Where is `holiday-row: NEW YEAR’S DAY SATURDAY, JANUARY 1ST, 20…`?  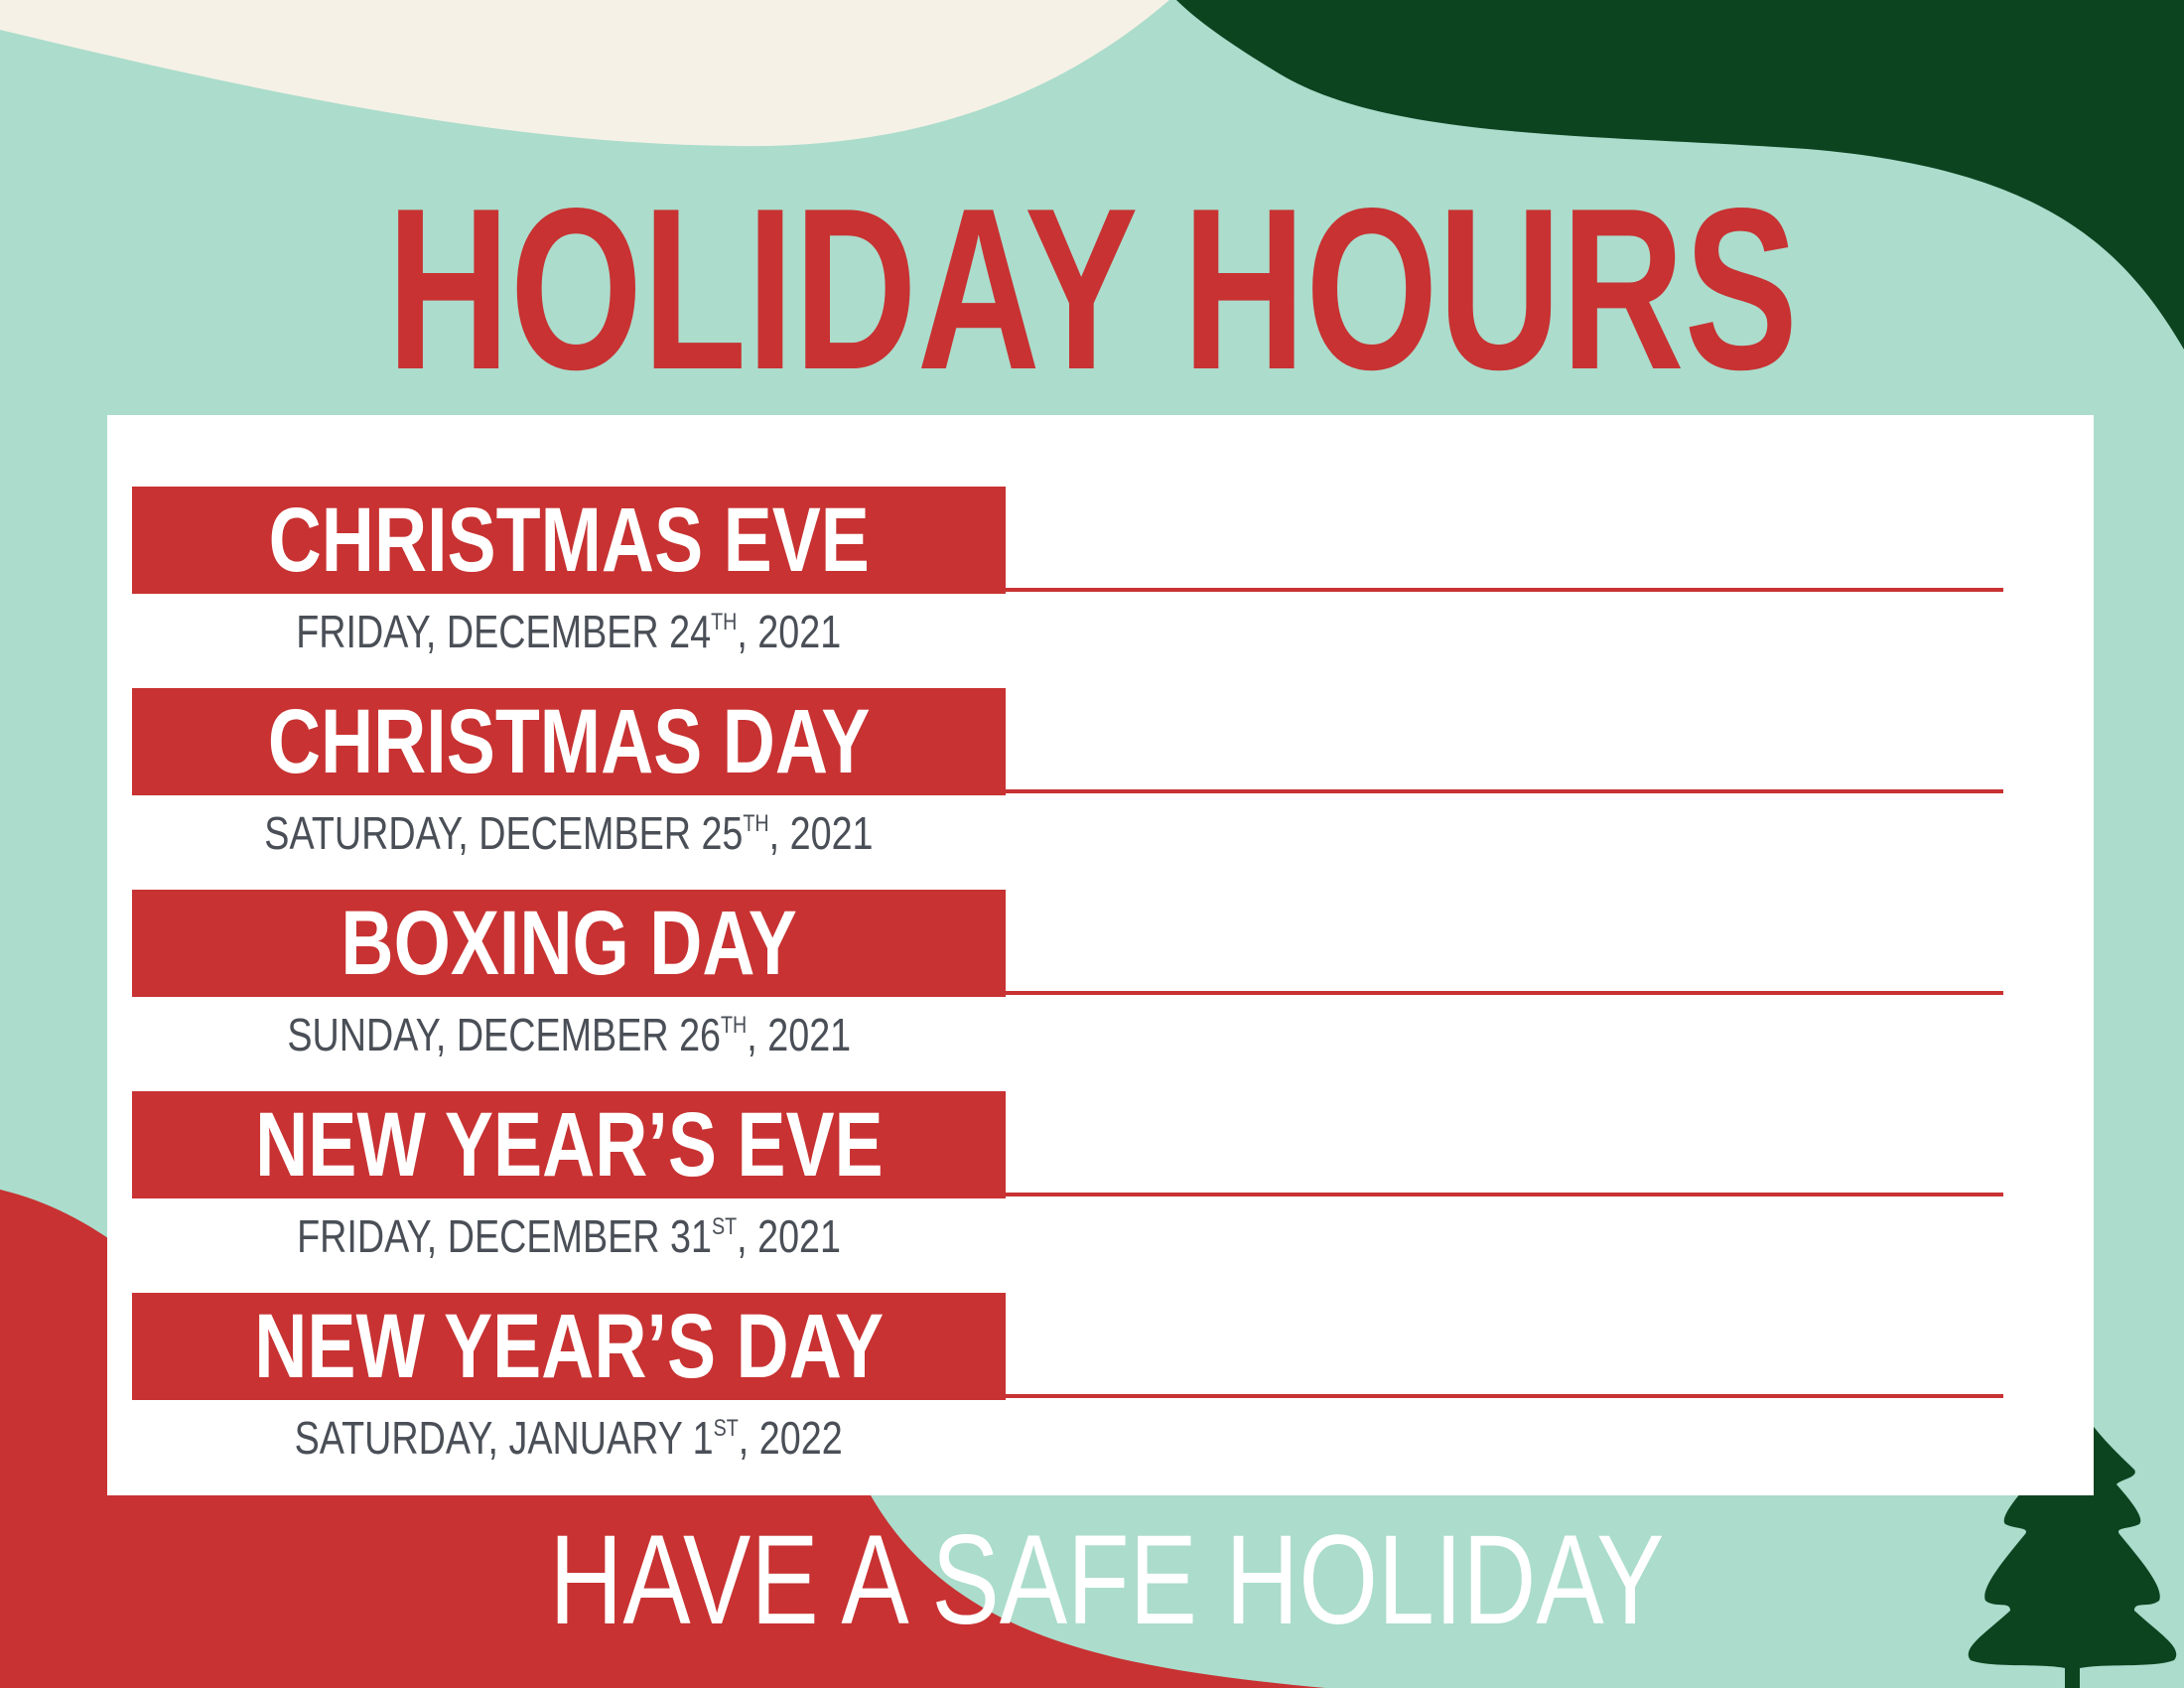 holiday-row: NEW YEAR’S DAY SATURDAY, JANUARY 1ST, 20… is located at coordinates (1067, 1382).